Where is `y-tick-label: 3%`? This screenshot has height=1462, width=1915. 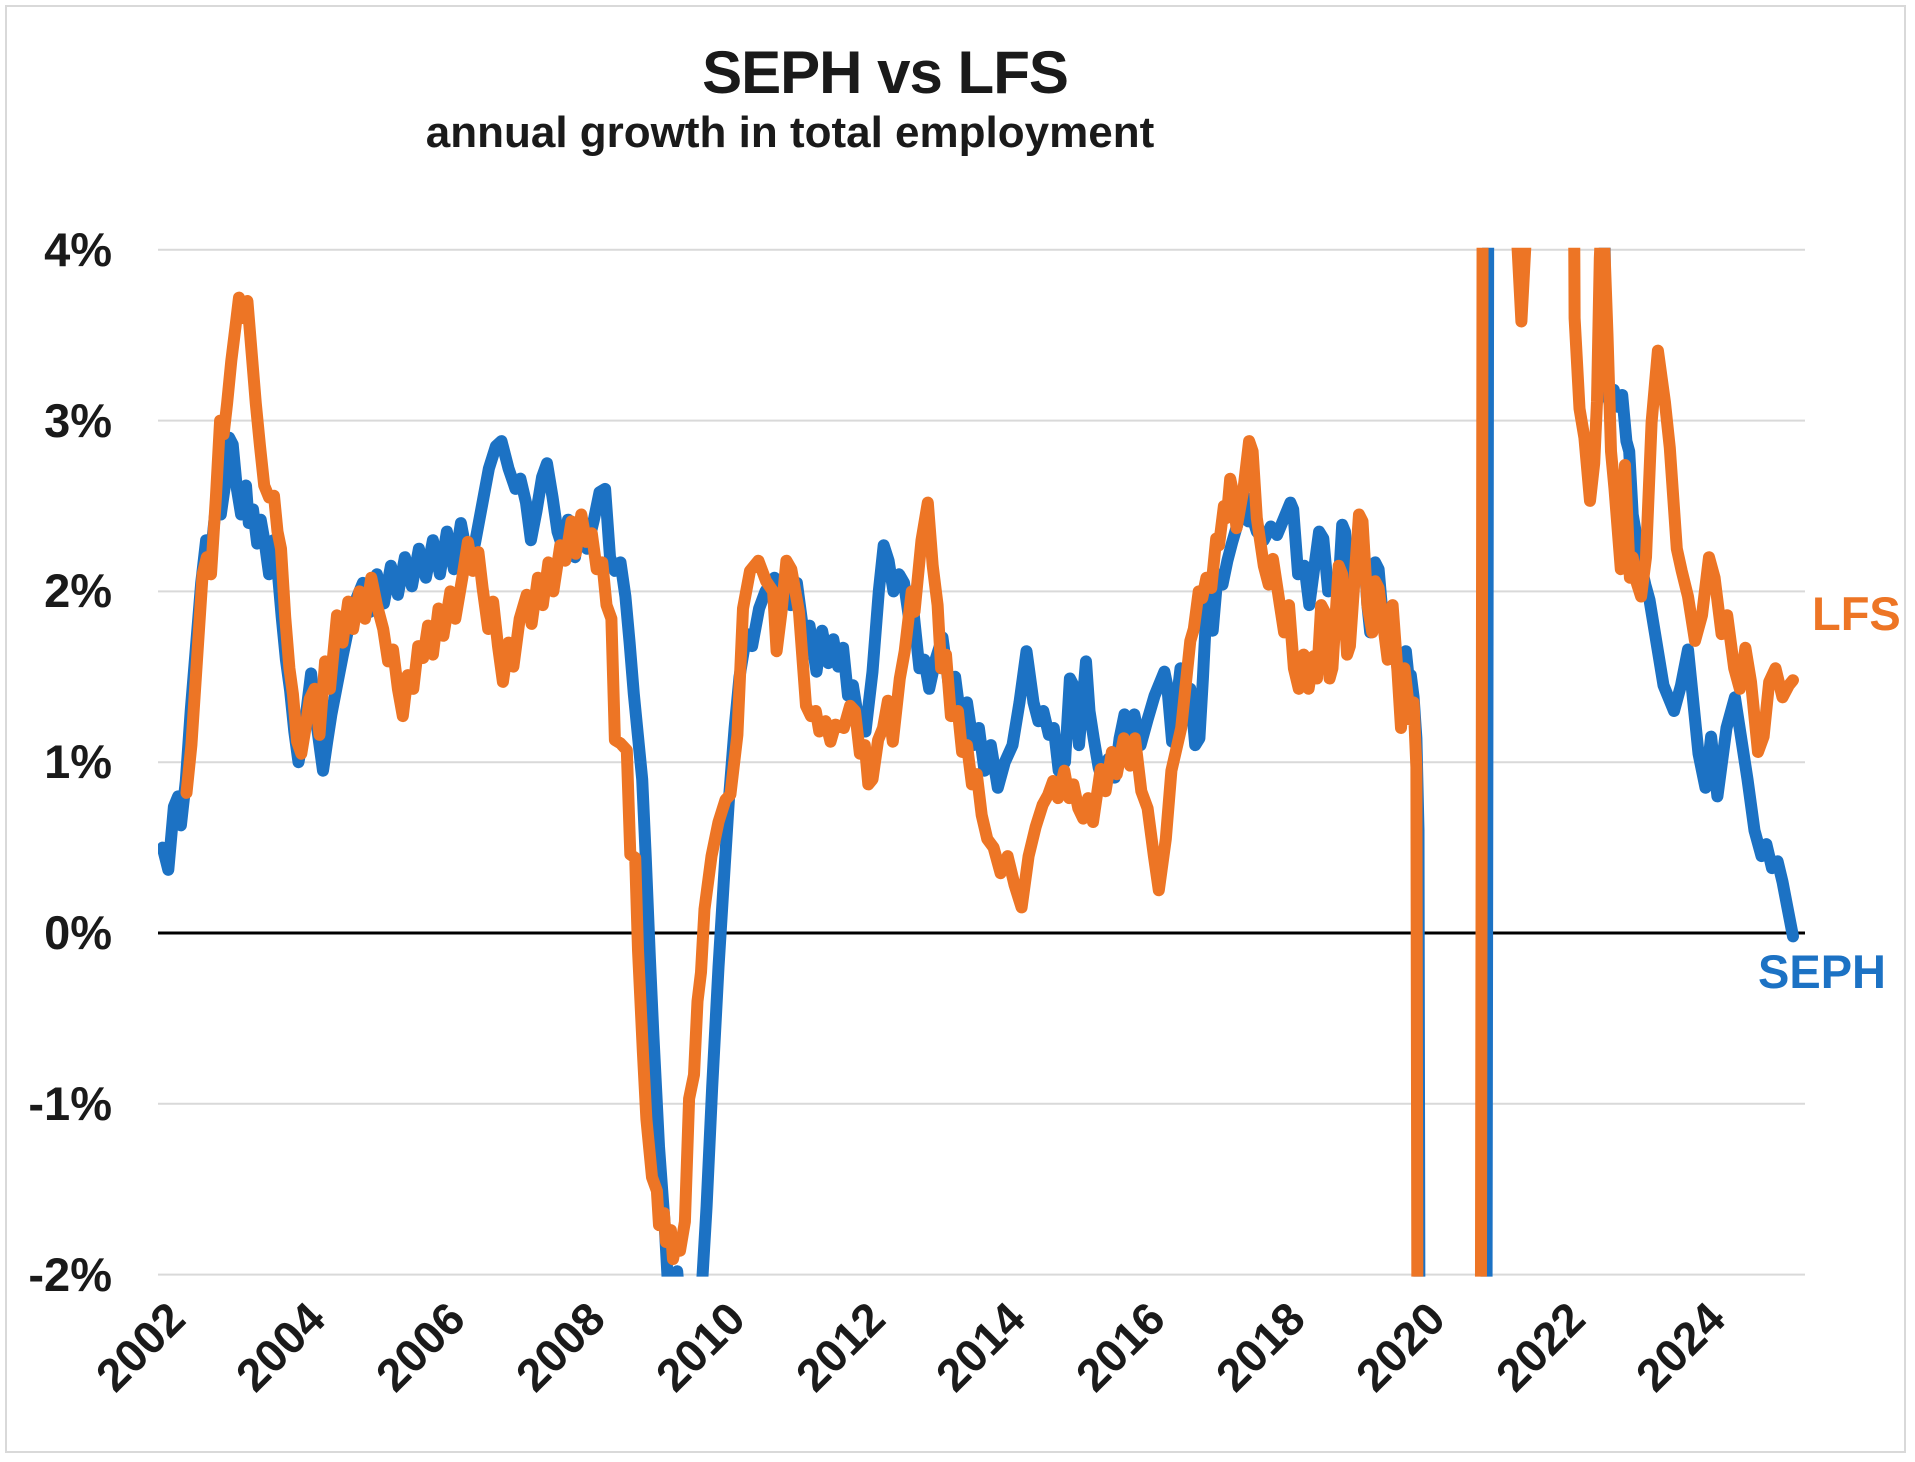
y-tick-label: 3% is located at coordinates (78, 420).